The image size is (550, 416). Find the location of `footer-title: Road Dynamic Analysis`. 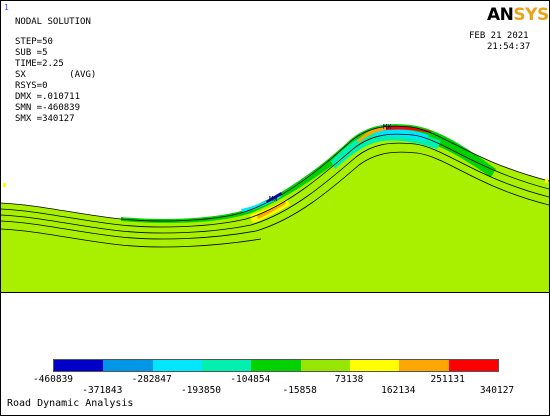

footer-title: Road Dynamic Analysis is located at coordinates (70, 403).